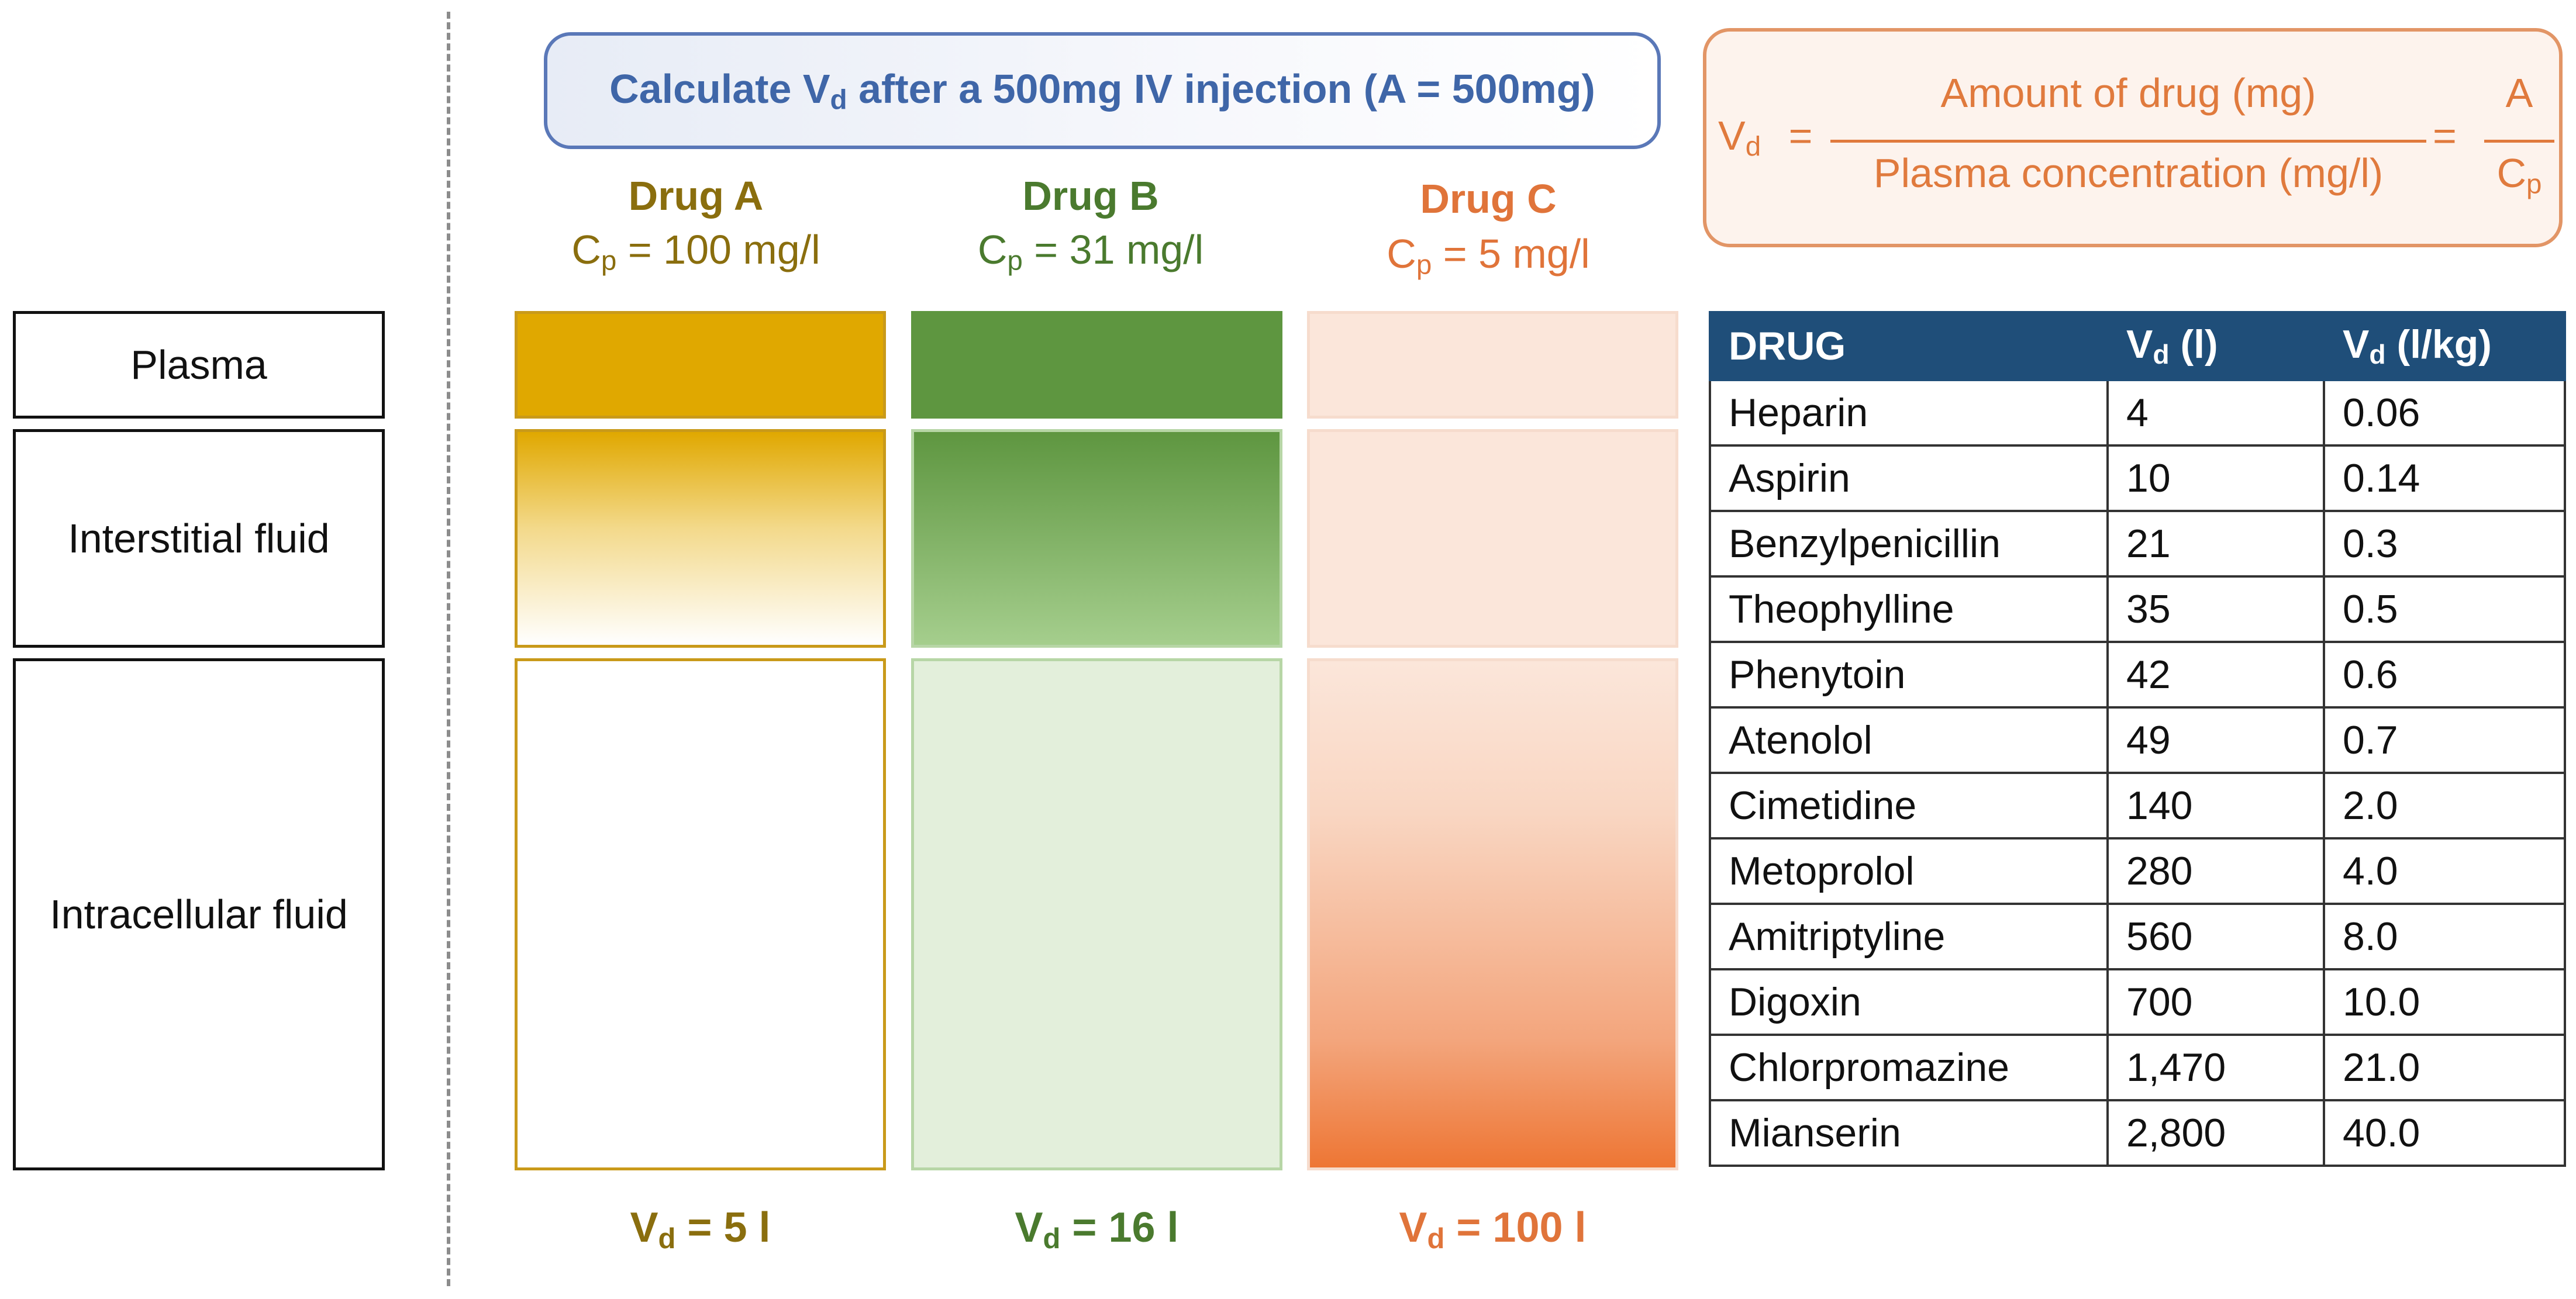  What do you see at coordinates (1493, 914) in the screenshot?
I see `drug-c-intracellular-block` at bounding box center [1493, 914].